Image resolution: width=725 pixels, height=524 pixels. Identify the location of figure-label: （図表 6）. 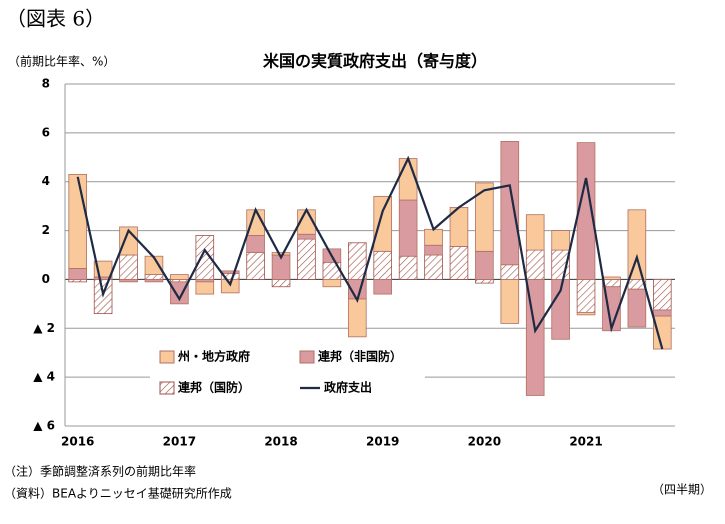
(55, 19).